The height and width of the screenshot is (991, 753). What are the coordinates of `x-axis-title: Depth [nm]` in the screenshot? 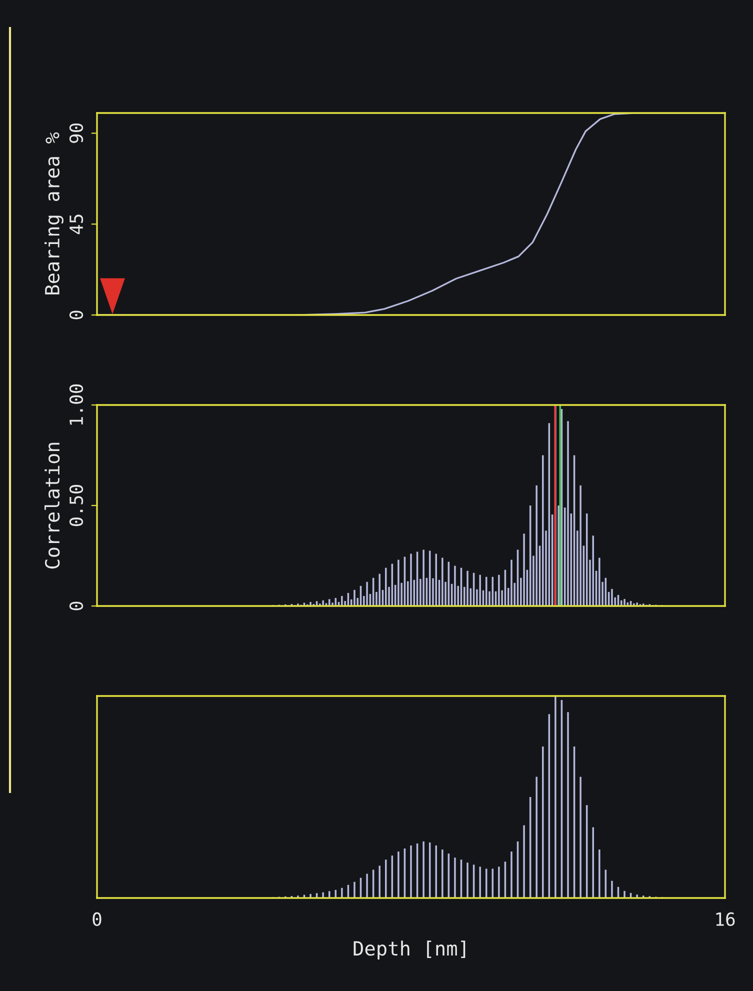 It's located at (410, 950).